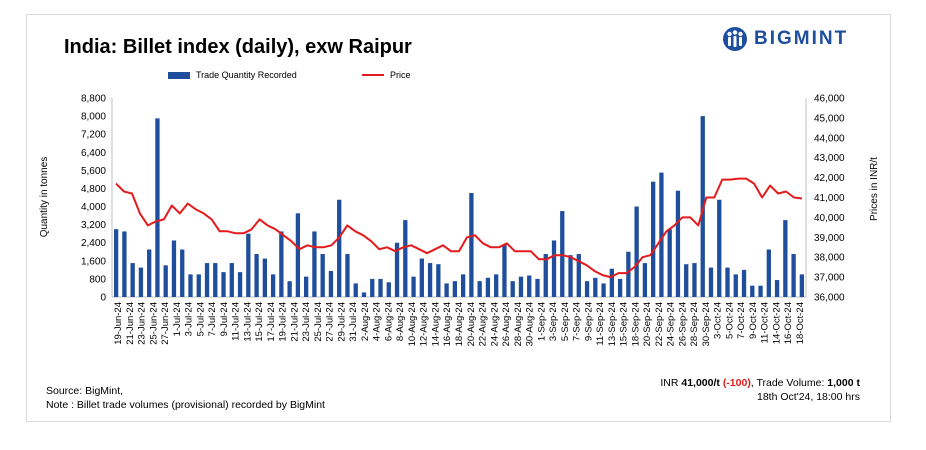  What do you see at coordinates (224, 319) in the screenshot?
I see `x-tick-label: 9-Jul-24` at bounding box center [224, 319].